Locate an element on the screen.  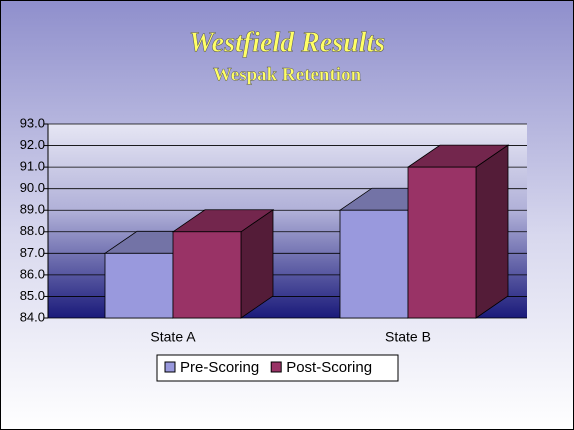
y-tick-label: 92.0 is located at coordinates (32, 144).